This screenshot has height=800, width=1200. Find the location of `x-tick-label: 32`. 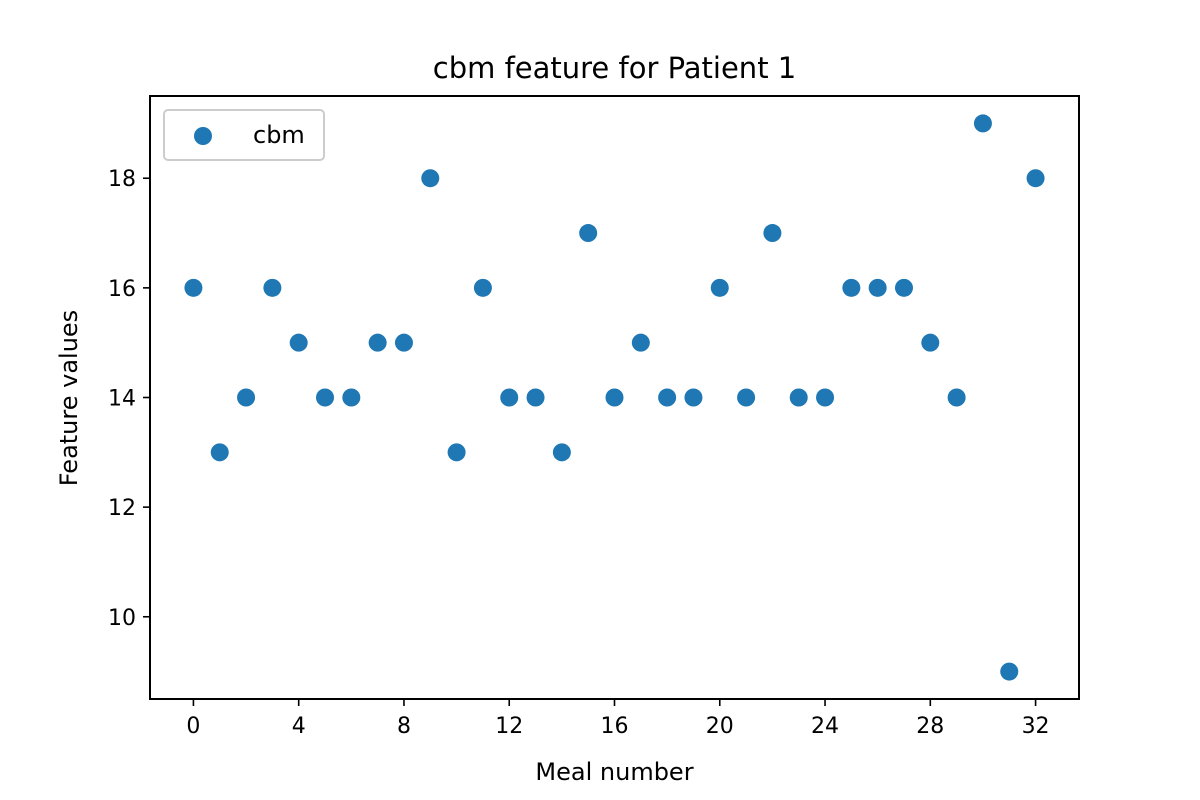

x-tick-label: 32 is located at coordinates (1036, 726).